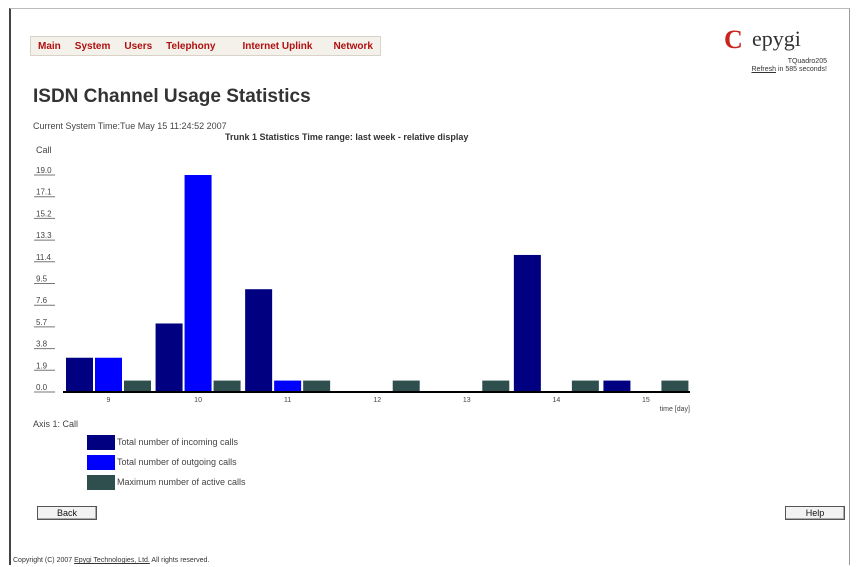 This screenshot has width=857, height=567. Describe the element at coordinates (815, 513) in the screenshot. I see `help-button: Help` at that location.